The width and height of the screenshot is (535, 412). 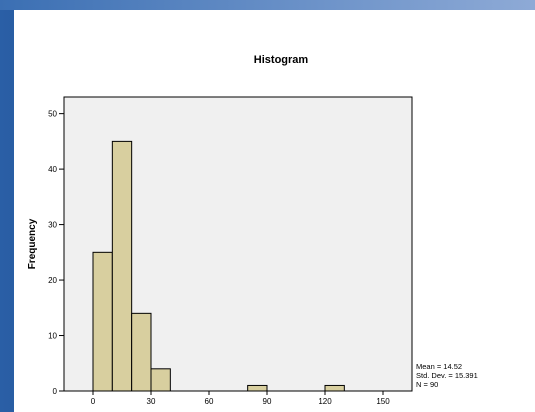 I want to click on stat-std-dev: Std. Dev. = 15.391, so click(x=447, y=375).